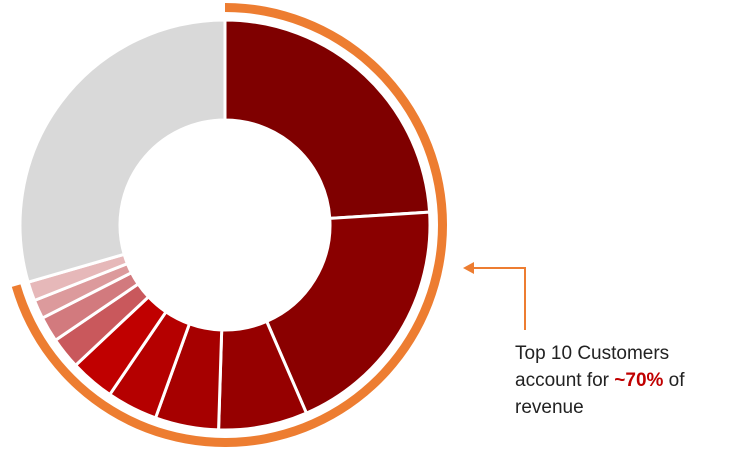  What do you see at coordinates (592, 367) in the screenshot?
I see `annotation-text: Top 10 Customers account for` at bounding box center [592, 367].